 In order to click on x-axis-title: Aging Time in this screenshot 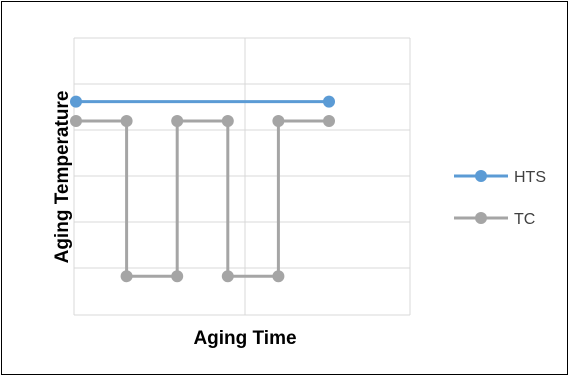, I will do `click(244, 338)`.